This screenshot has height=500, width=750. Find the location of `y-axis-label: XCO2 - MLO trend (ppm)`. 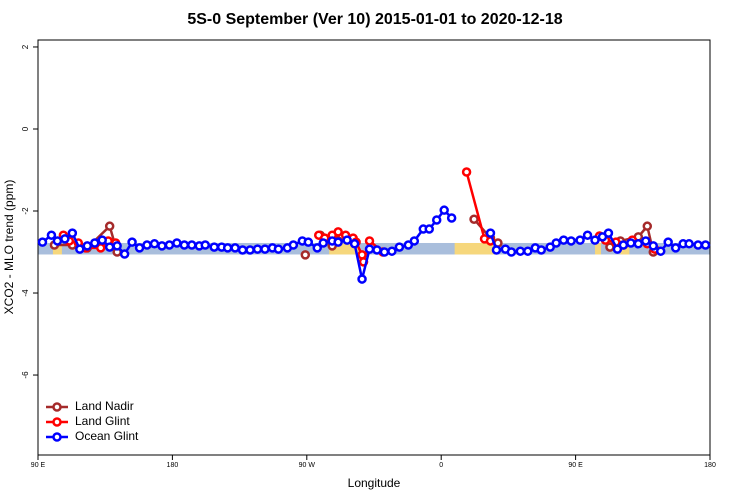

y-axis-label: XCO2 - MLO trend (ppm) is located at coordinates (9, 247).